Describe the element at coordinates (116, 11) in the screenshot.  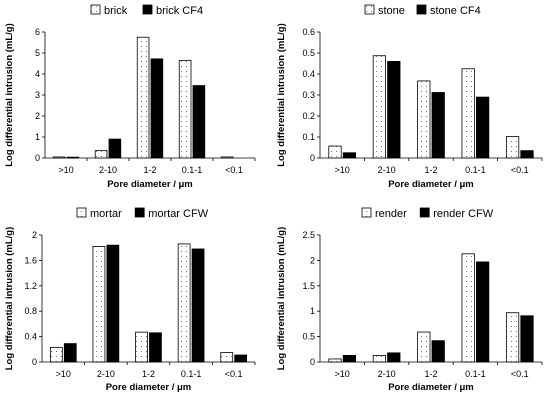
I see `legend-label: brick` at that location.